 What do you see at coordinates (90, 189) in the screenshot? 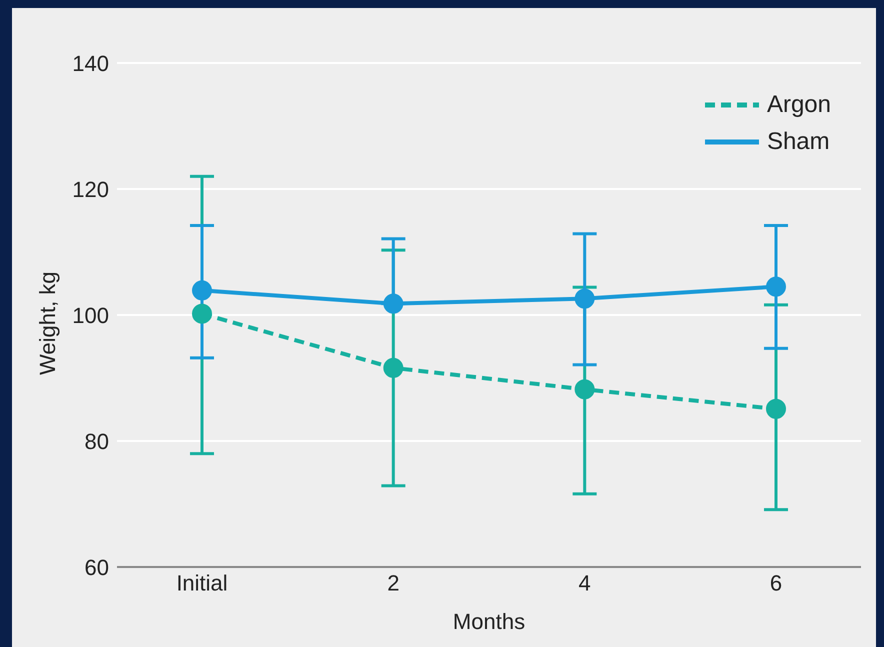
I see `y-tick-label: 120` at bounding box center [90, 189].